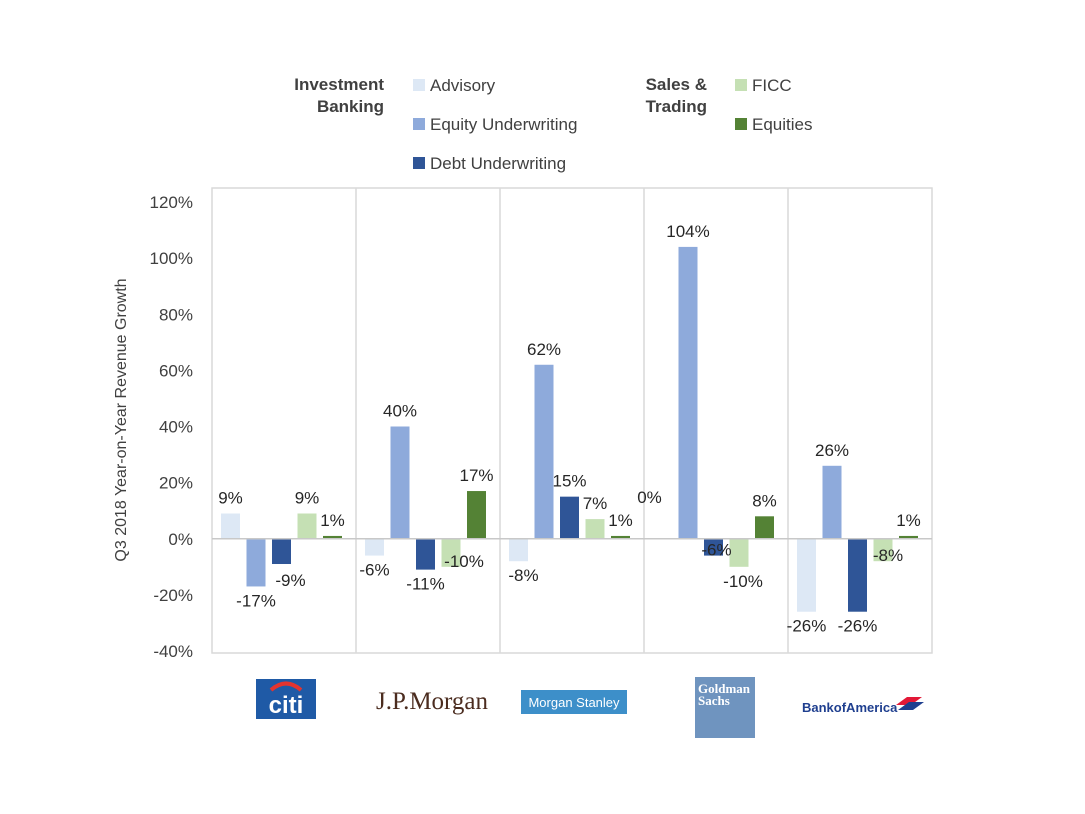 Image resolution: width=1085 pixels, height=814 pixels. I want to click on goldman-logo-line1: Goldman, so click(724, 688).